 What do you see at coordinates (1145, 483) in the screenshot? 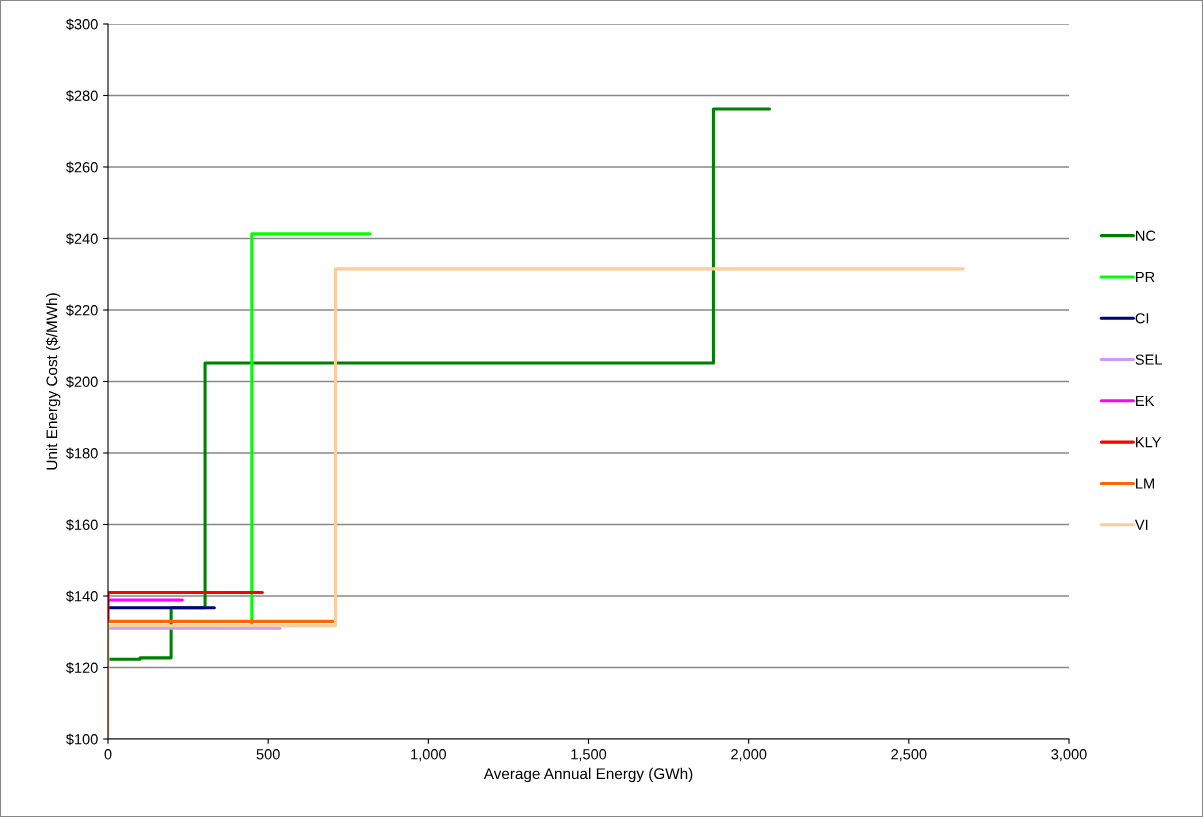
I see `legend-label: LM` at bounding box center [1145, 483].